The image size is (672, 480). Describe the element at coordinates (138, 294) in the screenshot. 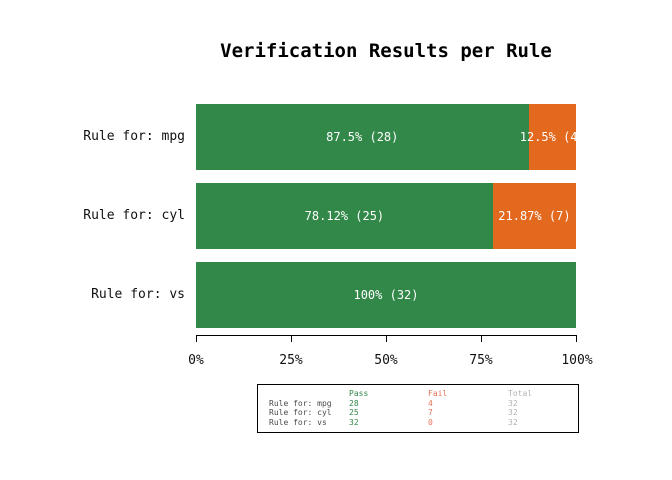

I see `category-label-vs: Rule for: vs` at that location.